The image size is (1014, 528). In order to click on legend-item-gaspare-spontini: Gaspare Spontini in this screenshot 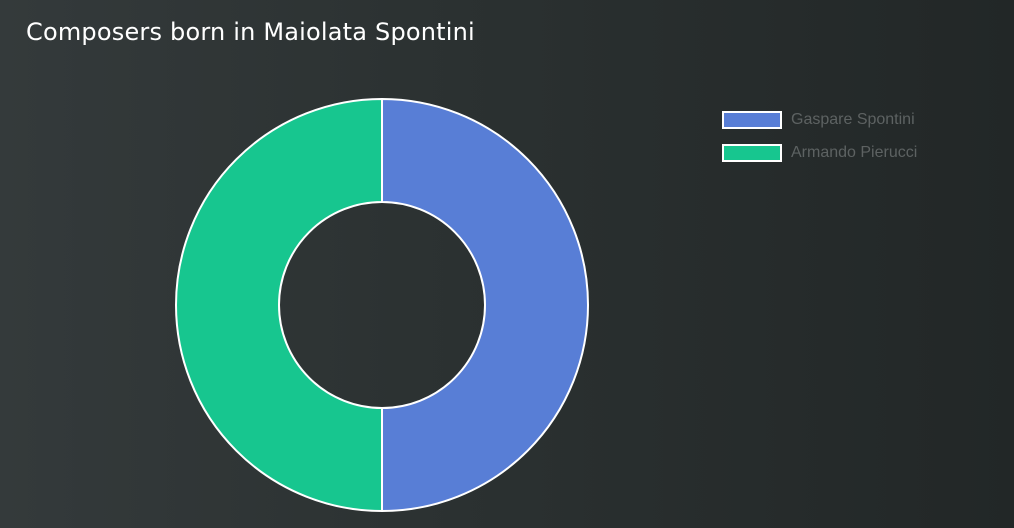, I will do `click(819, 120)`.